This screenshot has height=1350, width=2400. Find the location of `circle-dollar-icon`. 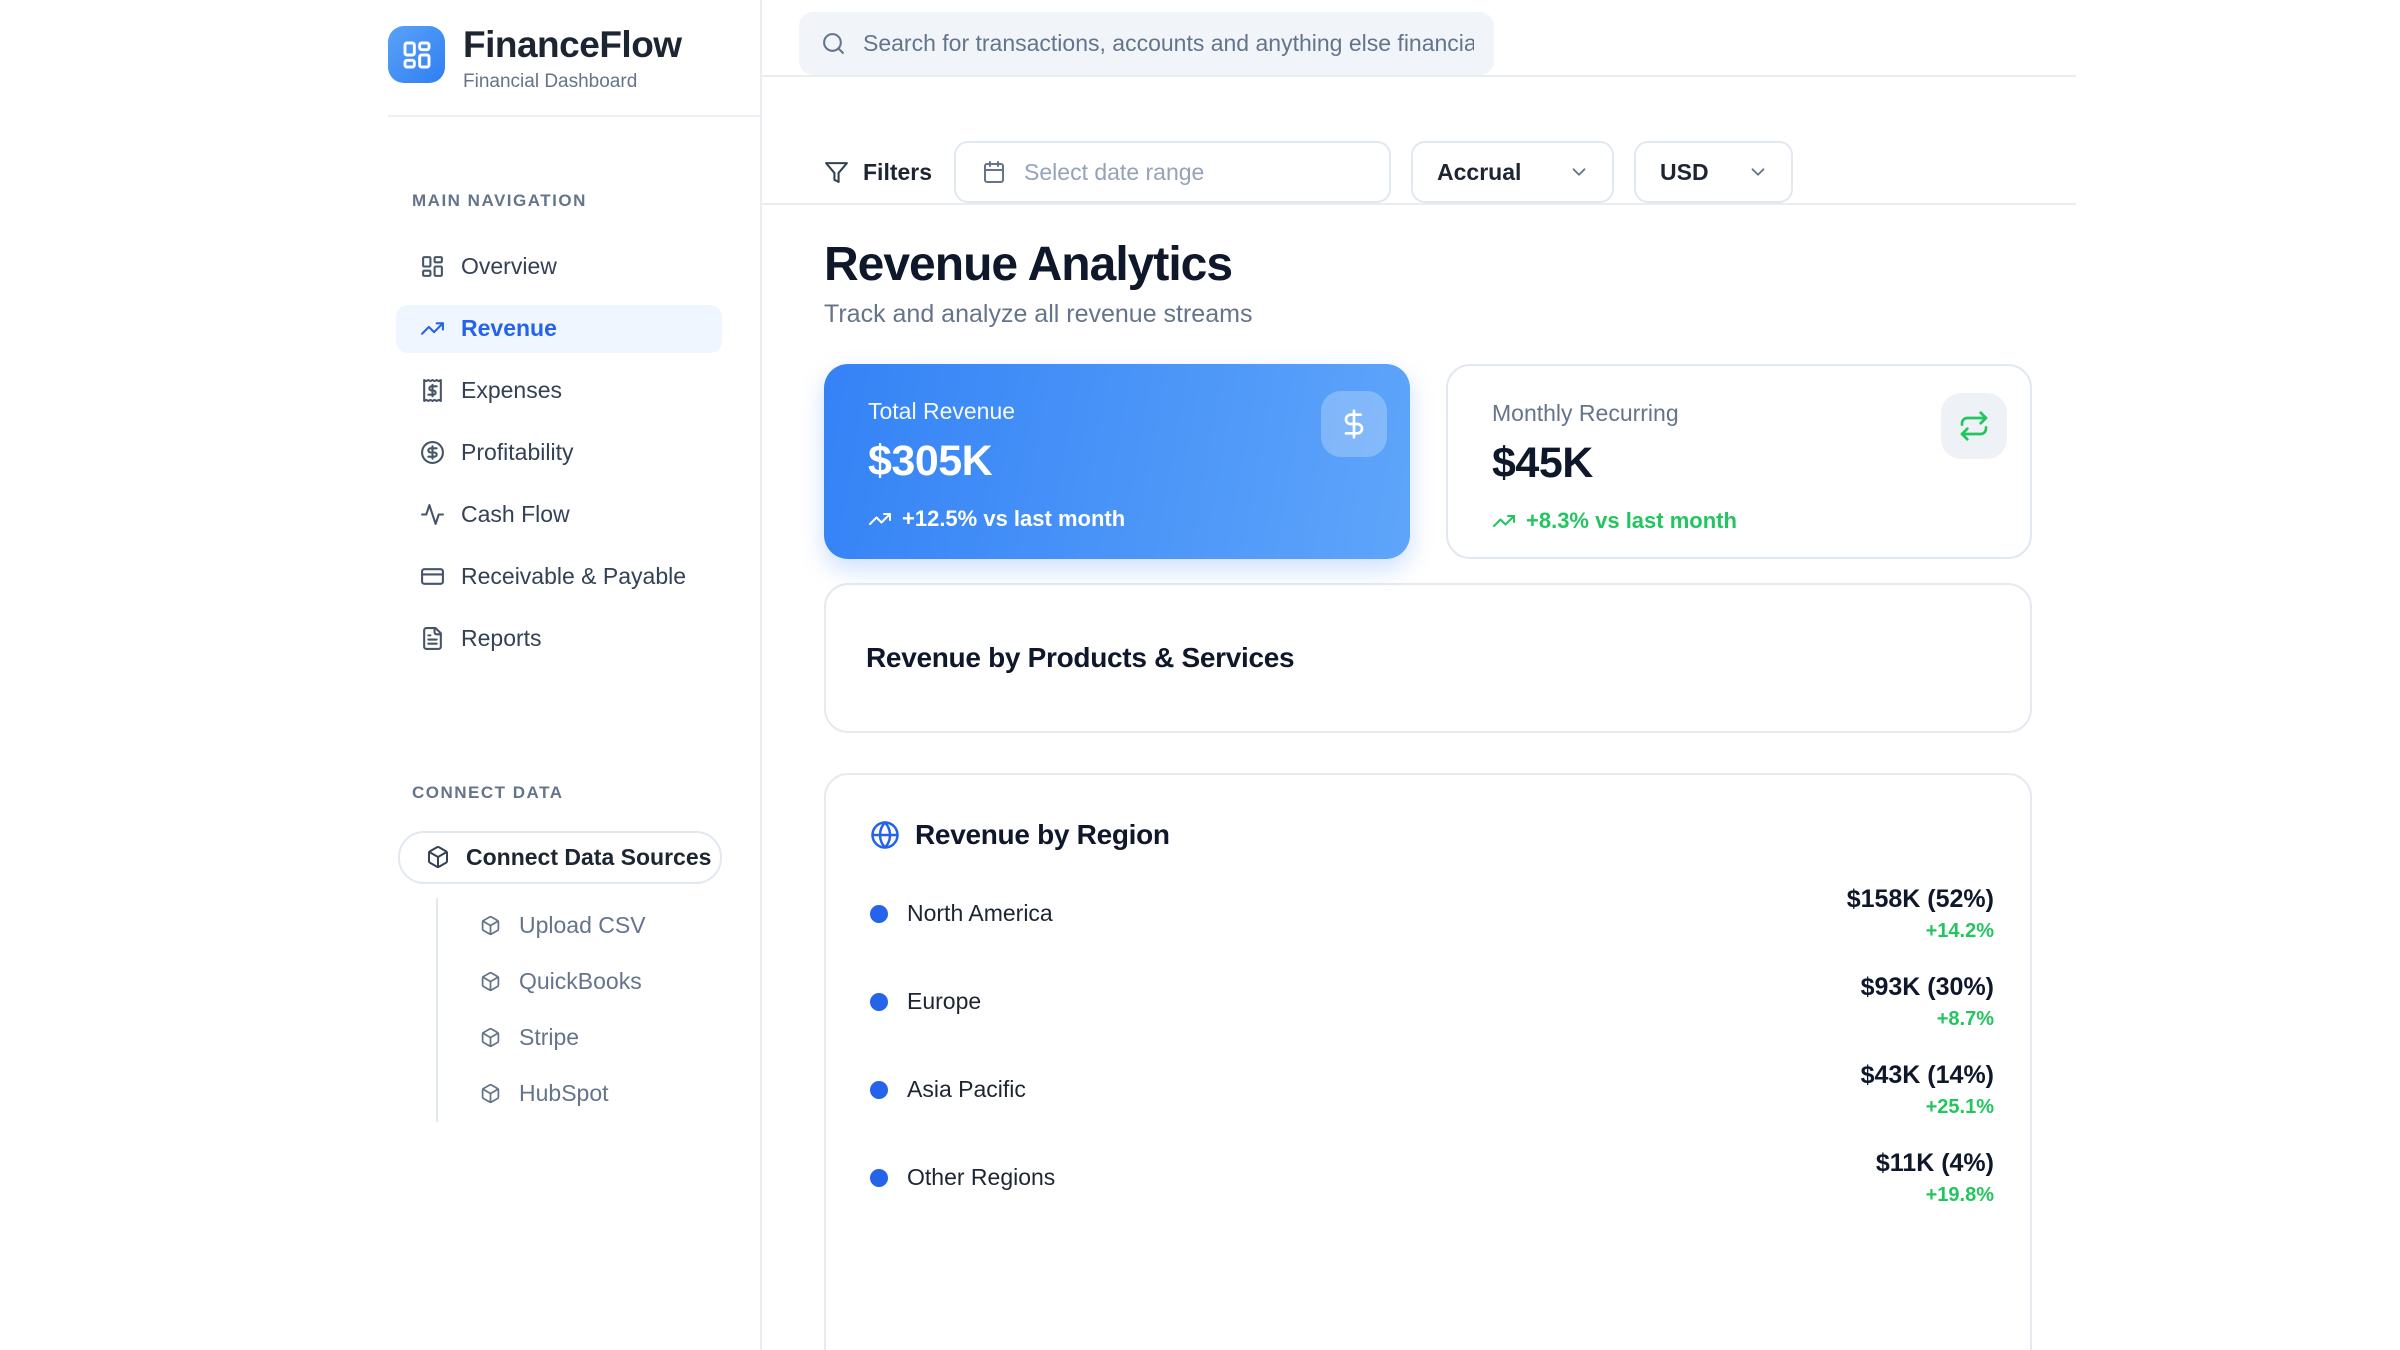

circle-dollar-icon is located at coordinates (432, 453).